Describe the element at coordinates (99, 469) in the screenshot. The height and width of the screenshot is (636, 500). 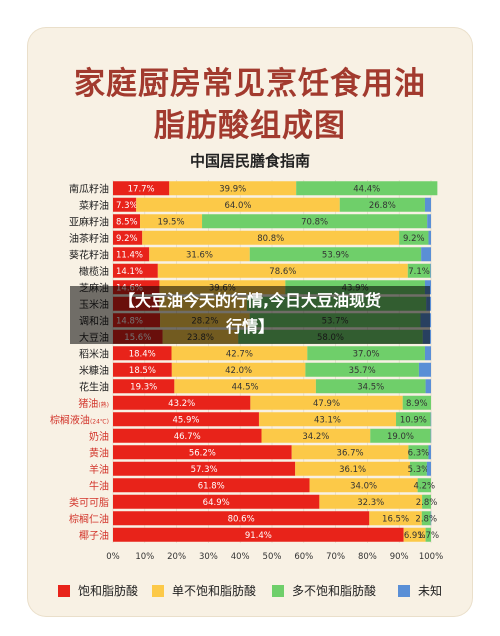
I see `row-label: 羊油` at that location.